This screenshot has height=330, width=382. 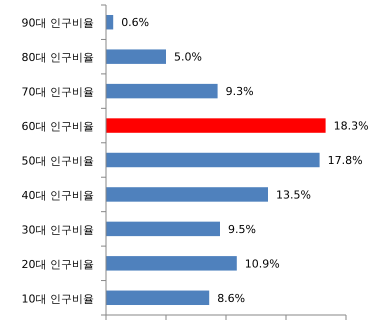 I want to click on data-label: 5.0%, so click(x=188, y=57).